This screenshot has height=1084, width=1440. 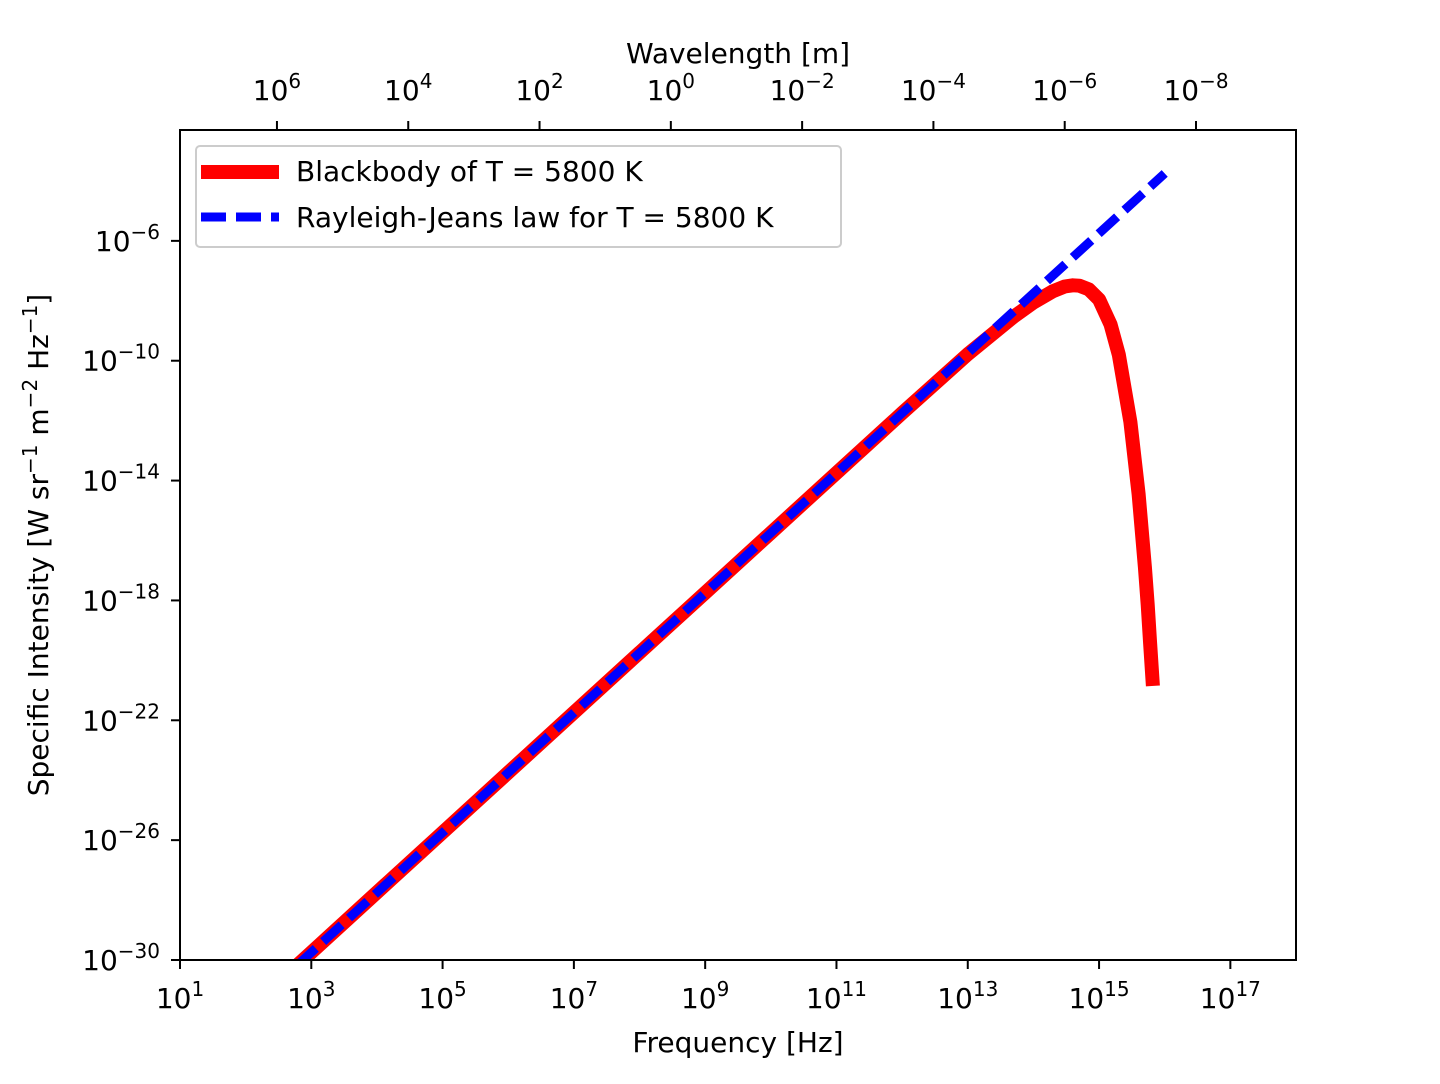 I want to click on legend-label-blackbody: Blackbody of T = 5800 K, so click(x=469, y=171).